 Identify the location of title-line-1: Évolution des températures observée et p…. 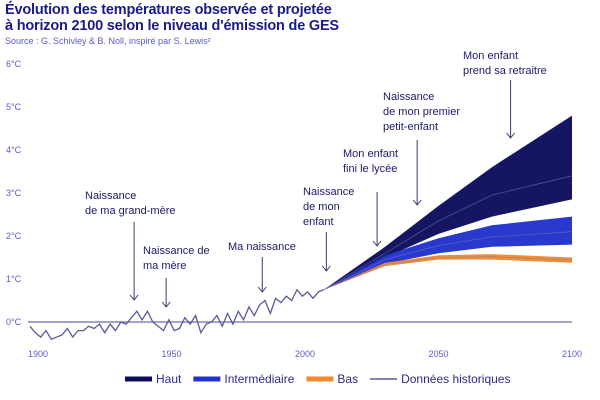
(168, 10).